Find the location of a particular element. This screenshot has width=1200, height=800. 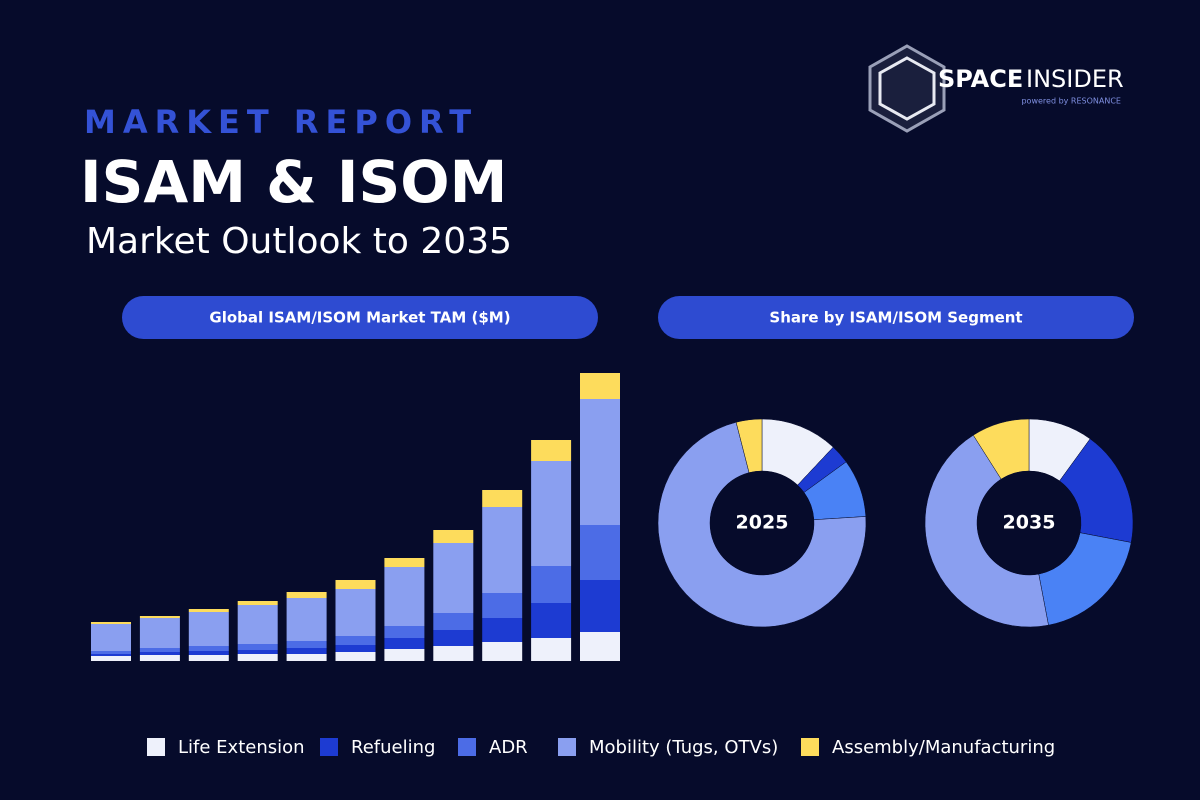

logo: SPACE INSIDER powered by RESONANCE is located at coordinates (996, 88).